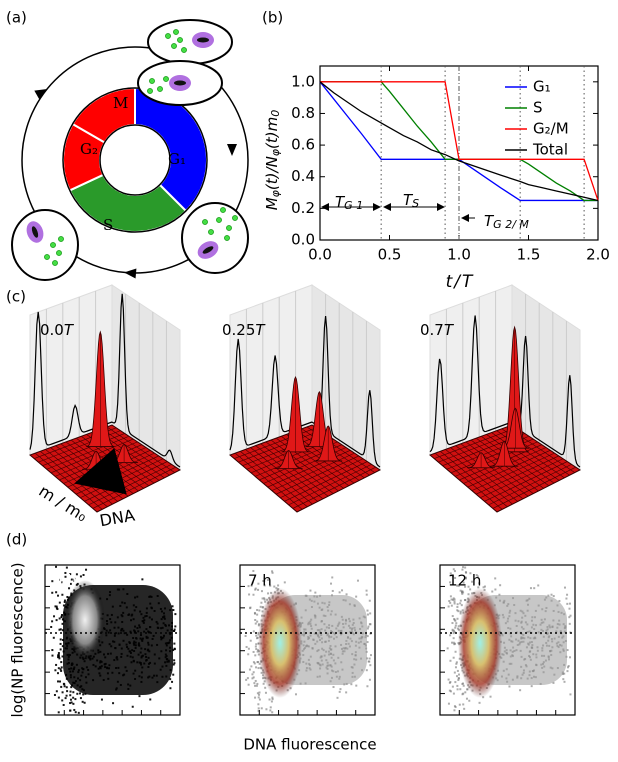 This screenshot has height=762, width=618. What do you see at coordinates (18, 639) in the screenshot?
I see `y-axis-label: log(NP fluorescence)` at bounding box center [18, 639].